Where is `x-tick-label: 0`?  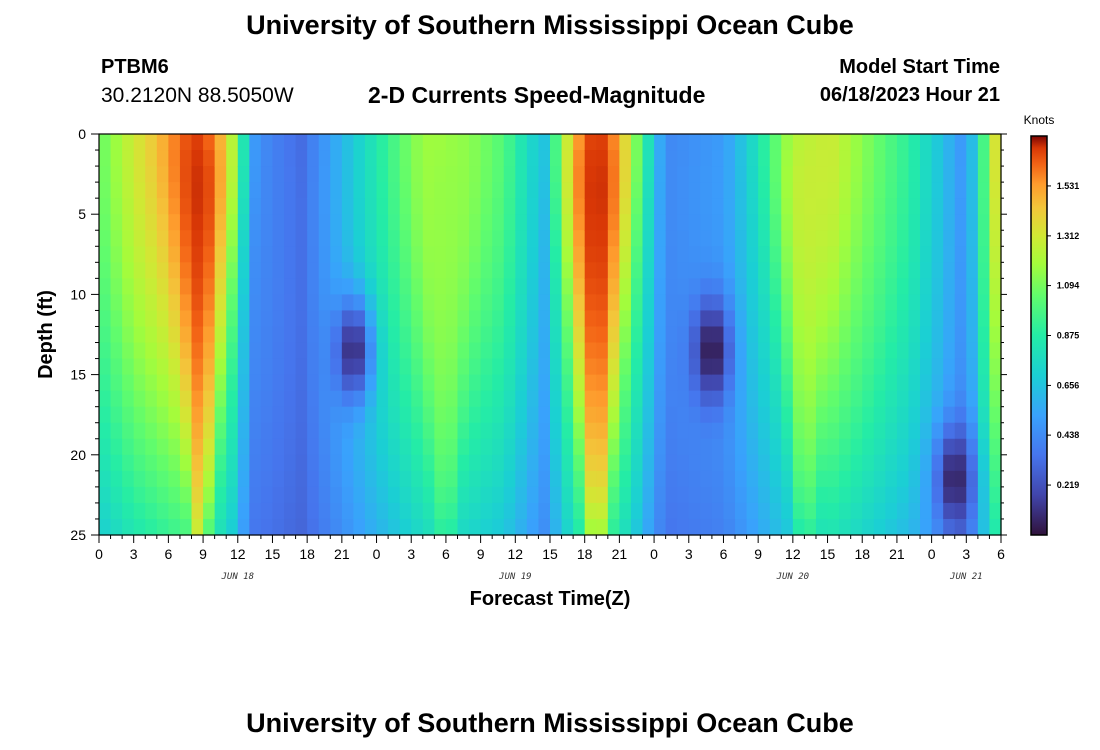
x-tick-label: 0 is located at coordinates (932, 554).